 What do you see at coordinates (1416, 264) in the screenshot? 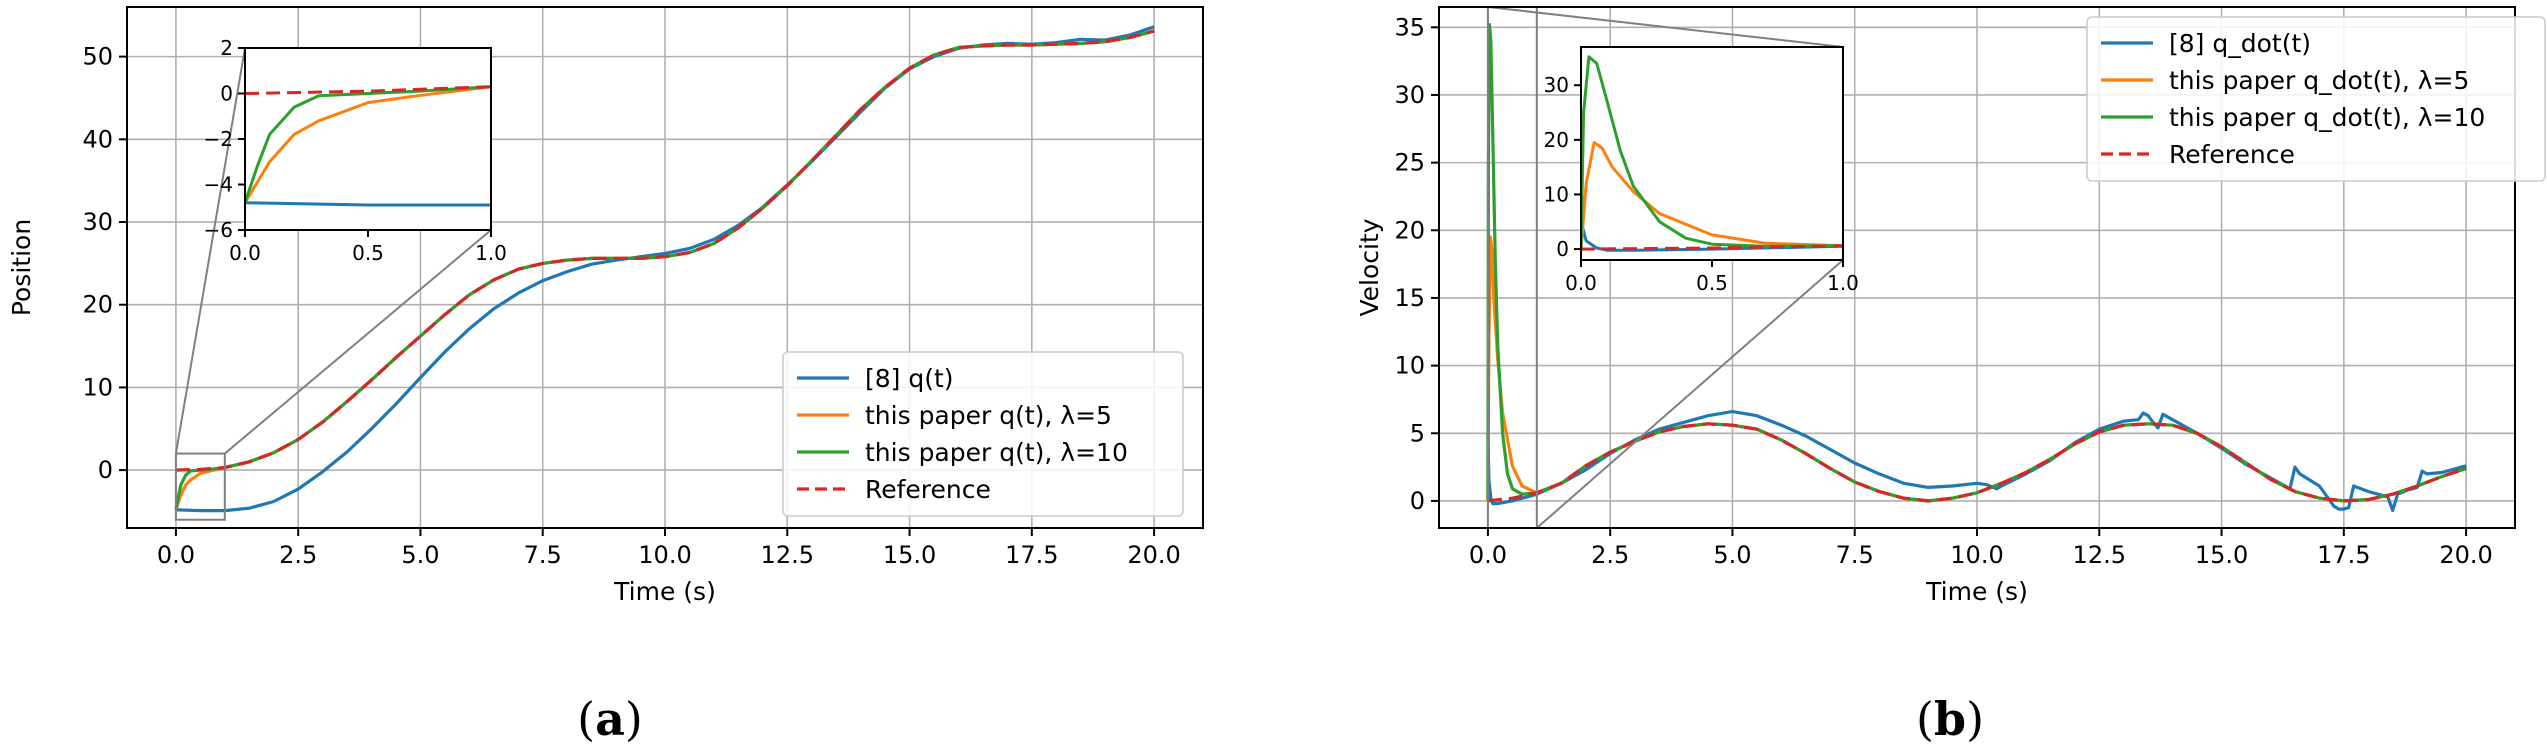
I see `y-axis: 0 5 10 15 20 25 30 35` at bounding box center [1416, 264].